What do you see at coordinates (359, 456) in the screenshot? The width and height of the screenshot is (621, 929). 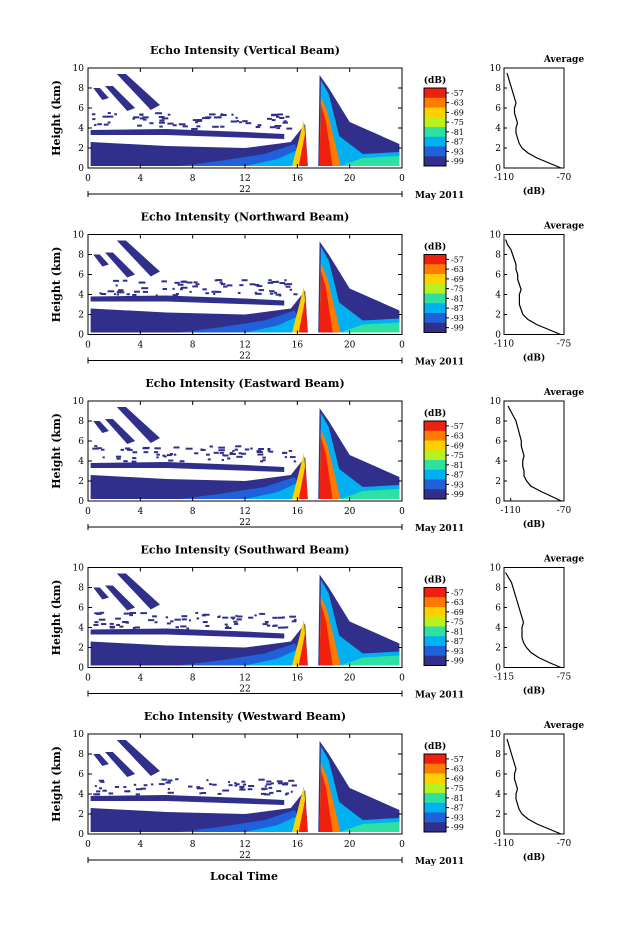 I see `storm-body` at bounding box center [359, 456].